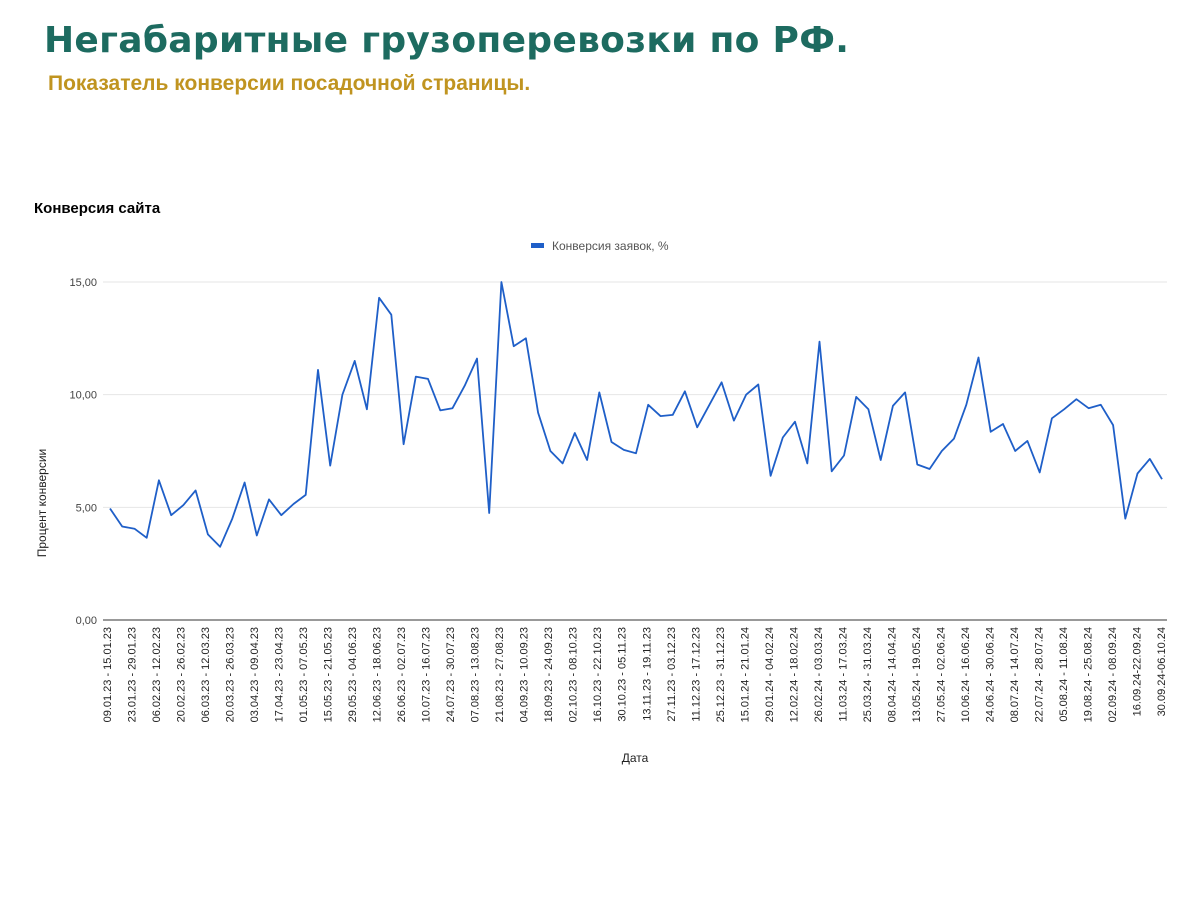  I want to click on x-tick-label: 25.12.23 - 31.12.23, so click(721, 674).